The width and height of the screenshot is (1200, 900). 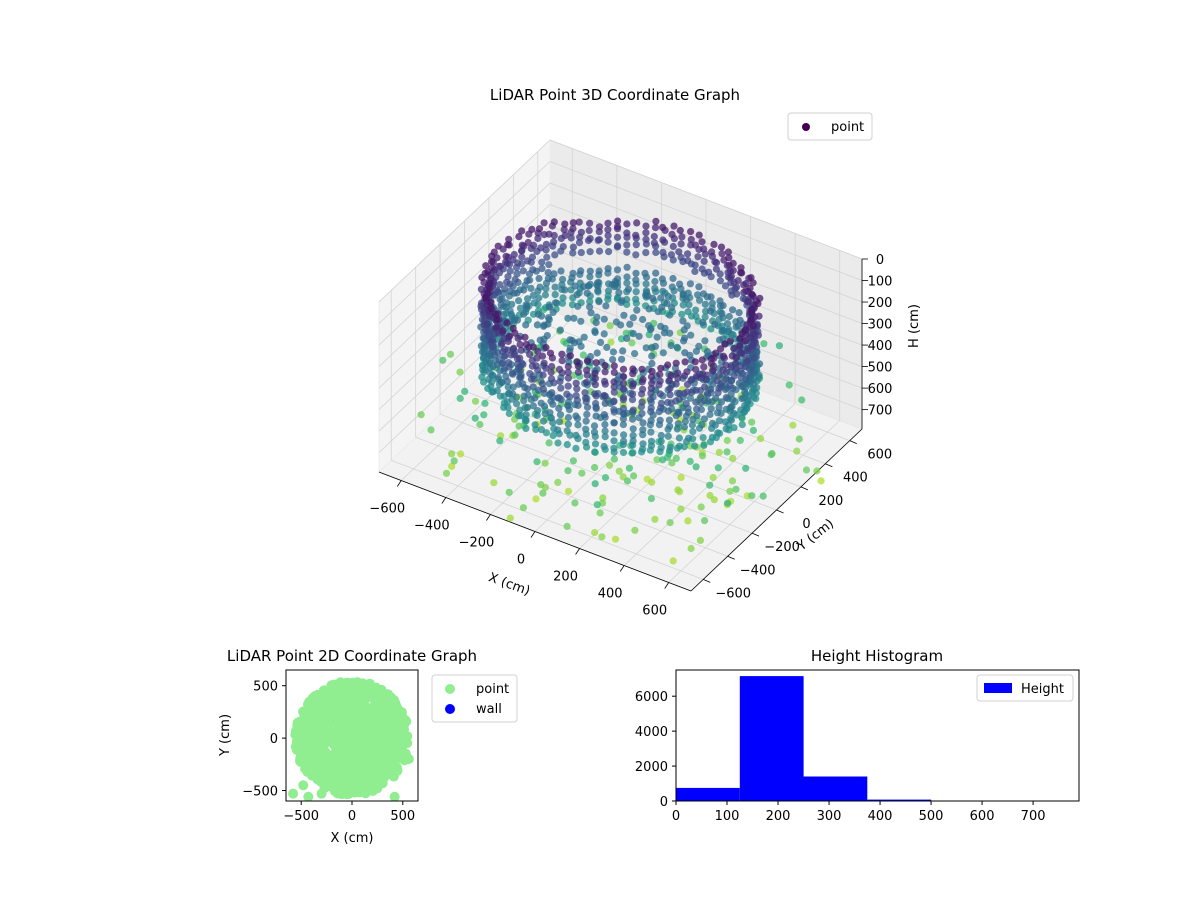 What do you see at coordinates (880, 346) in the screenshot?
I see `tick-label-z: 400` at bounding box center [880, 346].